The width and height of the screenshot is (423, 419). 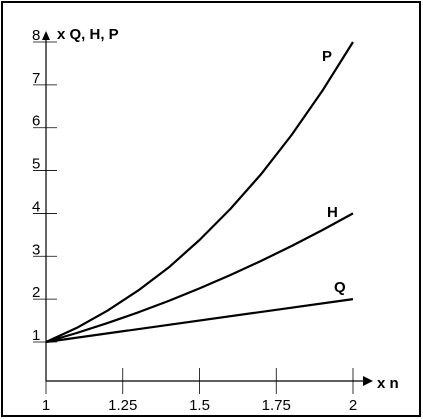 What do you see at coordinates (36, 35) in the screenshot?
I see `y-tick-label: 8` at bounding box center [36, 35].